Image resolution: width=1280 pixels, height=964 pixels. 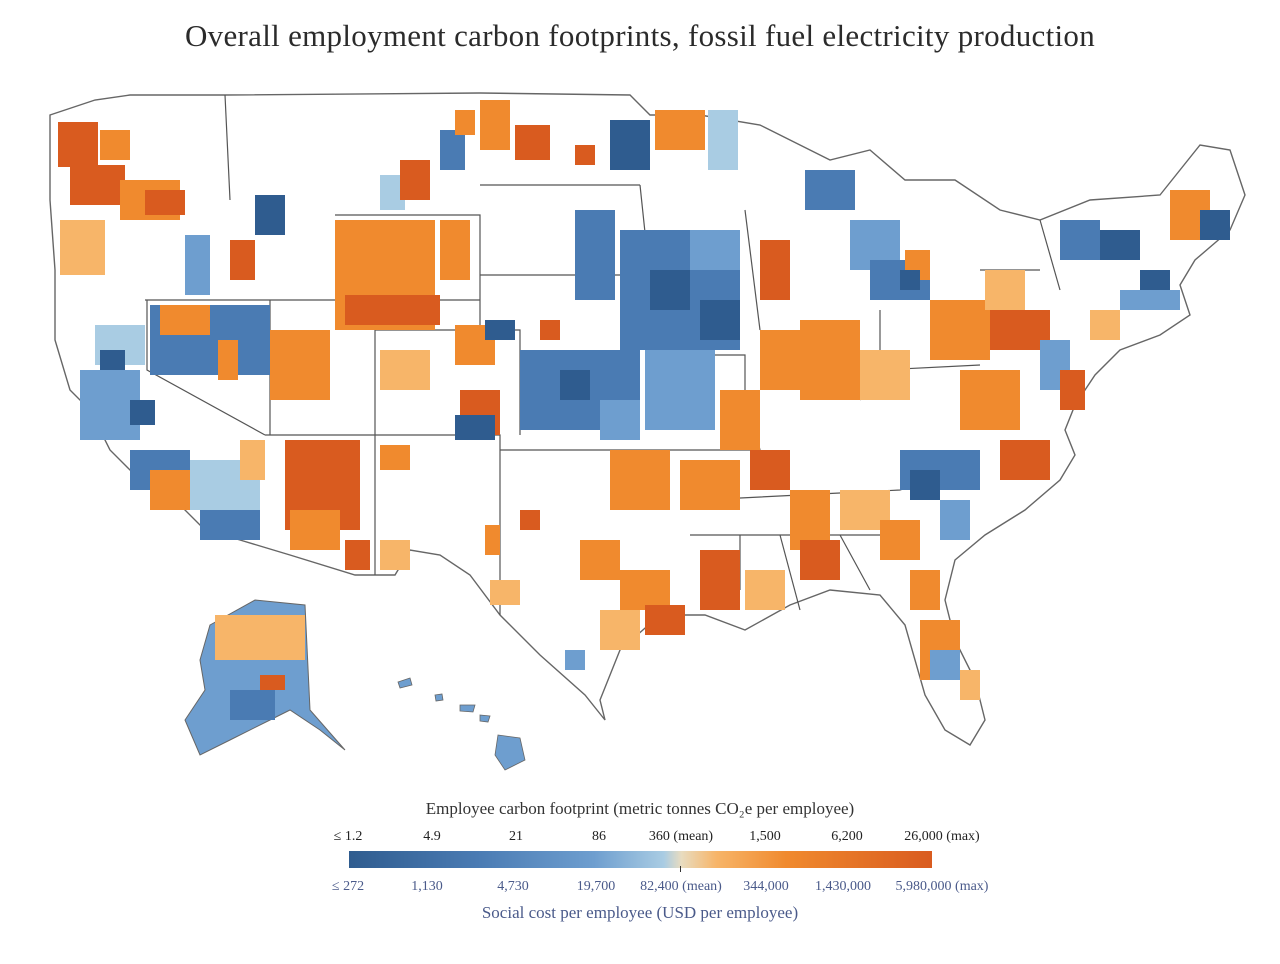 I want to click on legend-bottom-tick: 344,000, so click(x=766, y=886).